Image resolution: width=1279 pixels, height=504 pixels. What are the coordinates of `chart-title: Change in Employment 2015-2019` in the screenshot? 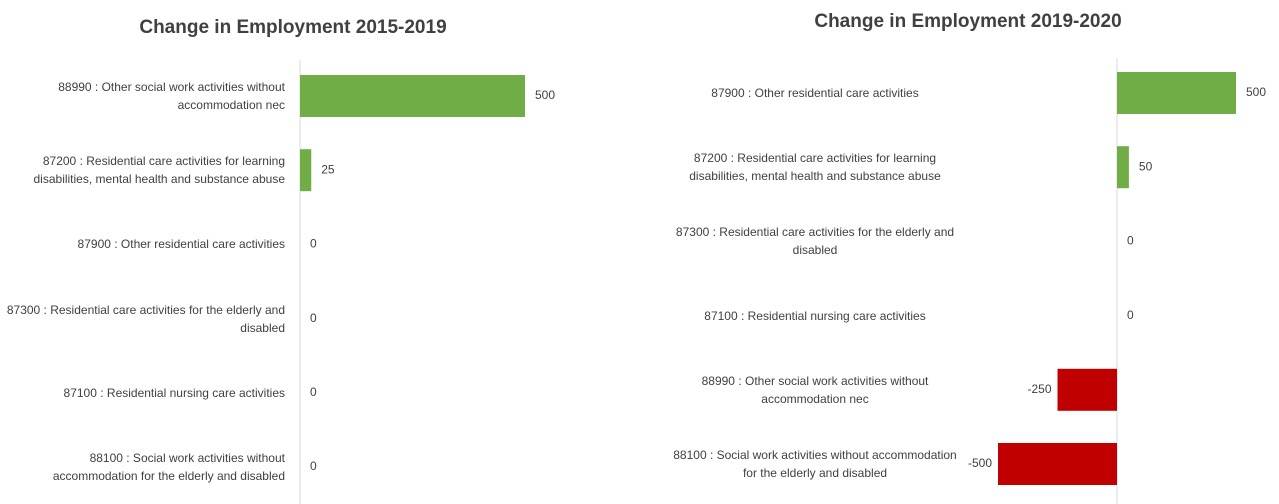 It's located at (292, 27).